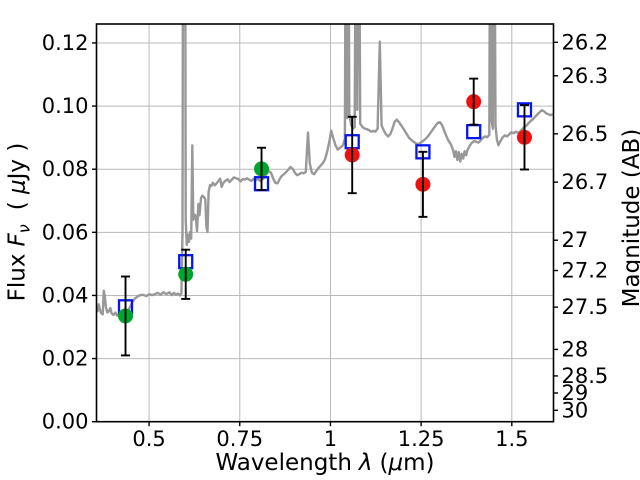  What do you see at coordinates (575, 393) in the screenshot?
I see `y-tick-label-right: 29` at bounding box center [575, 393].